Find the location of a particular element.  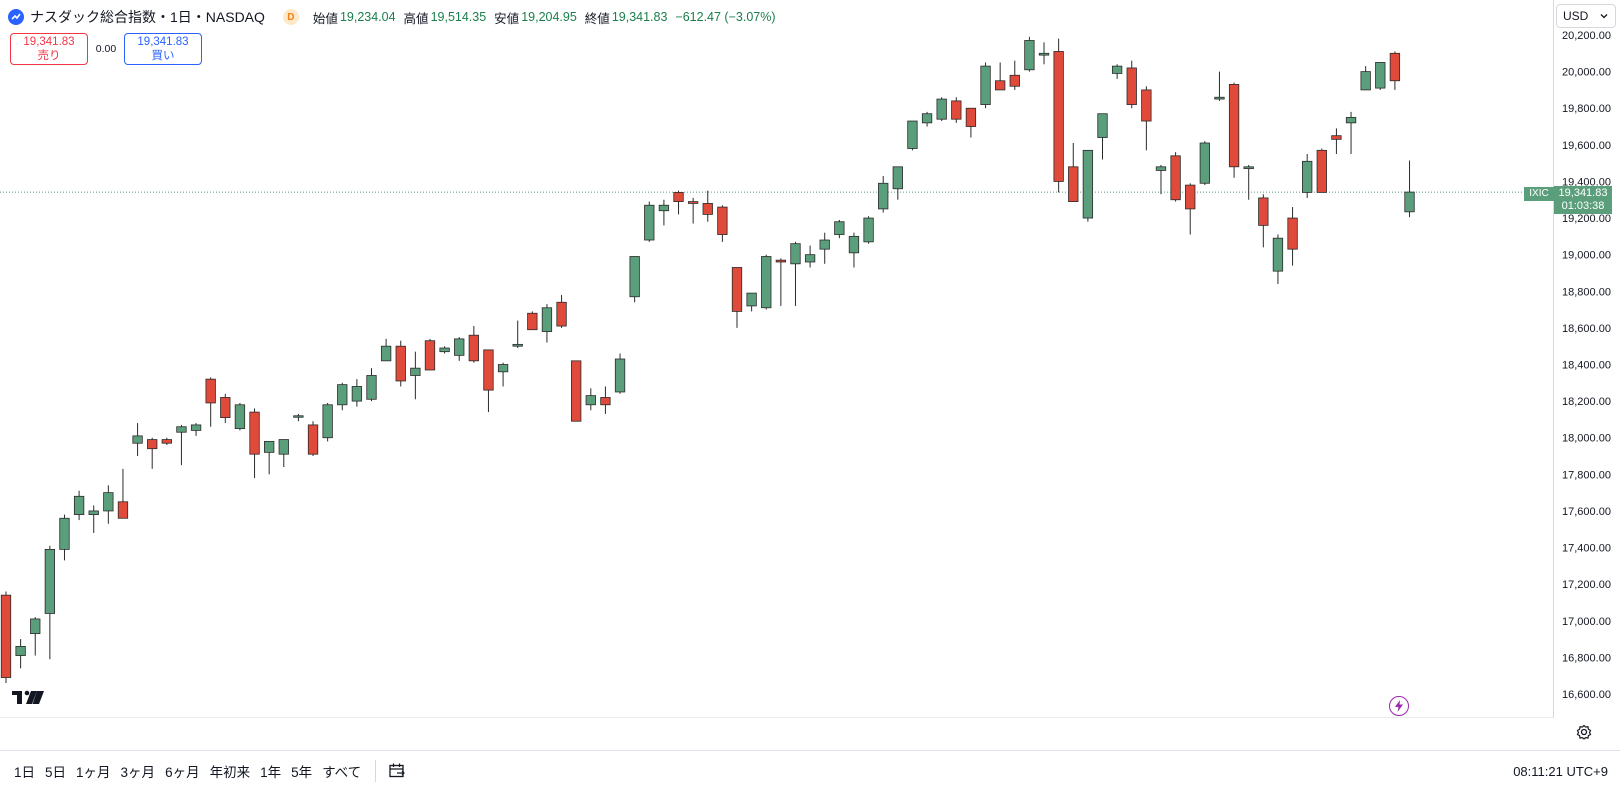

logo-icon is located at coordinates (16, 17).